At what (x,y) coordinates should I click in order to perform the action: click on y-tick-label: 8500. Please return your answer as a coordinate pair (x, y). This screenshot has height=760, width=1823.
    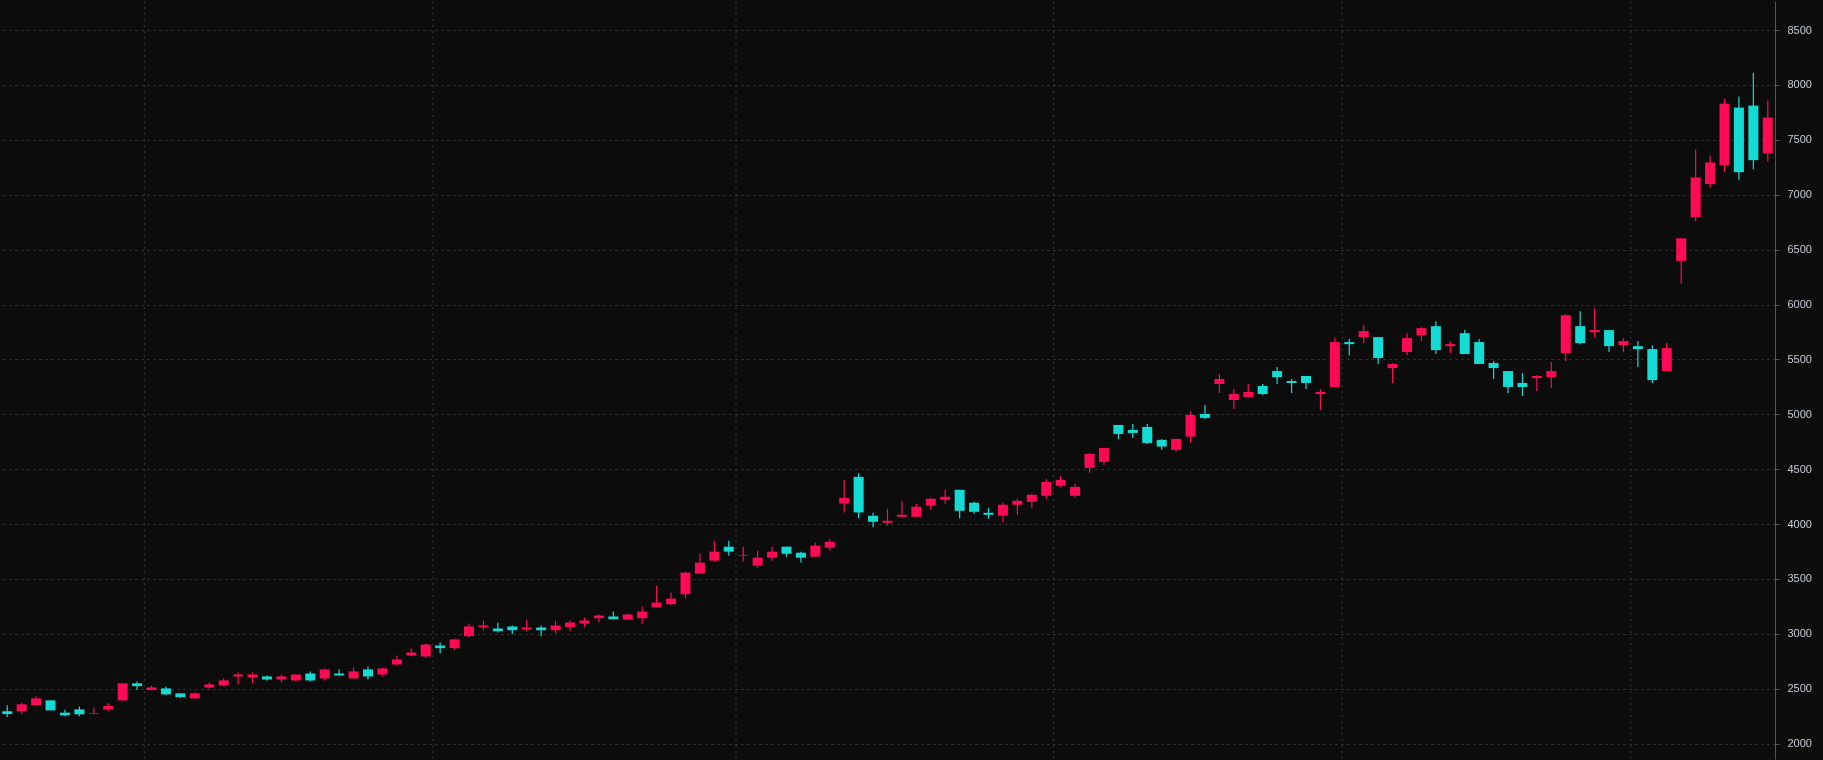
    Looking at the image, I should click on (1799, 29).